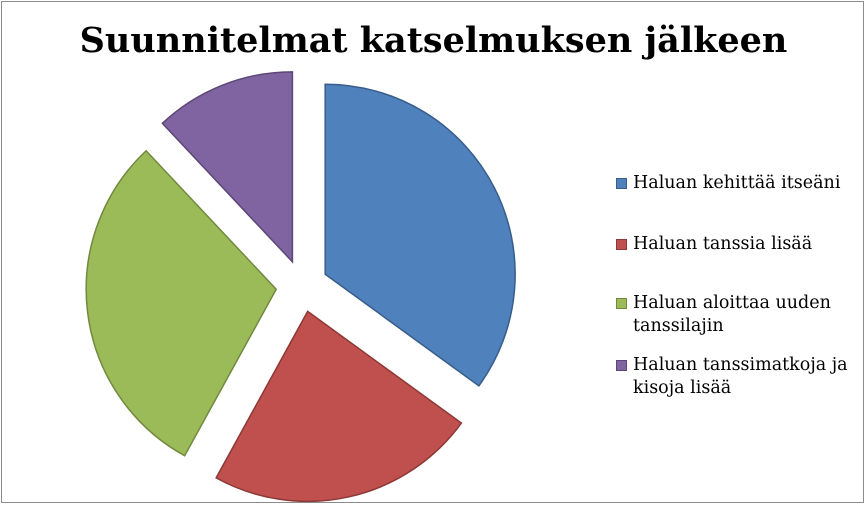  I want to click on legend-item: Haluan aloittaa uuden tanssilajin, so click(736, 315).